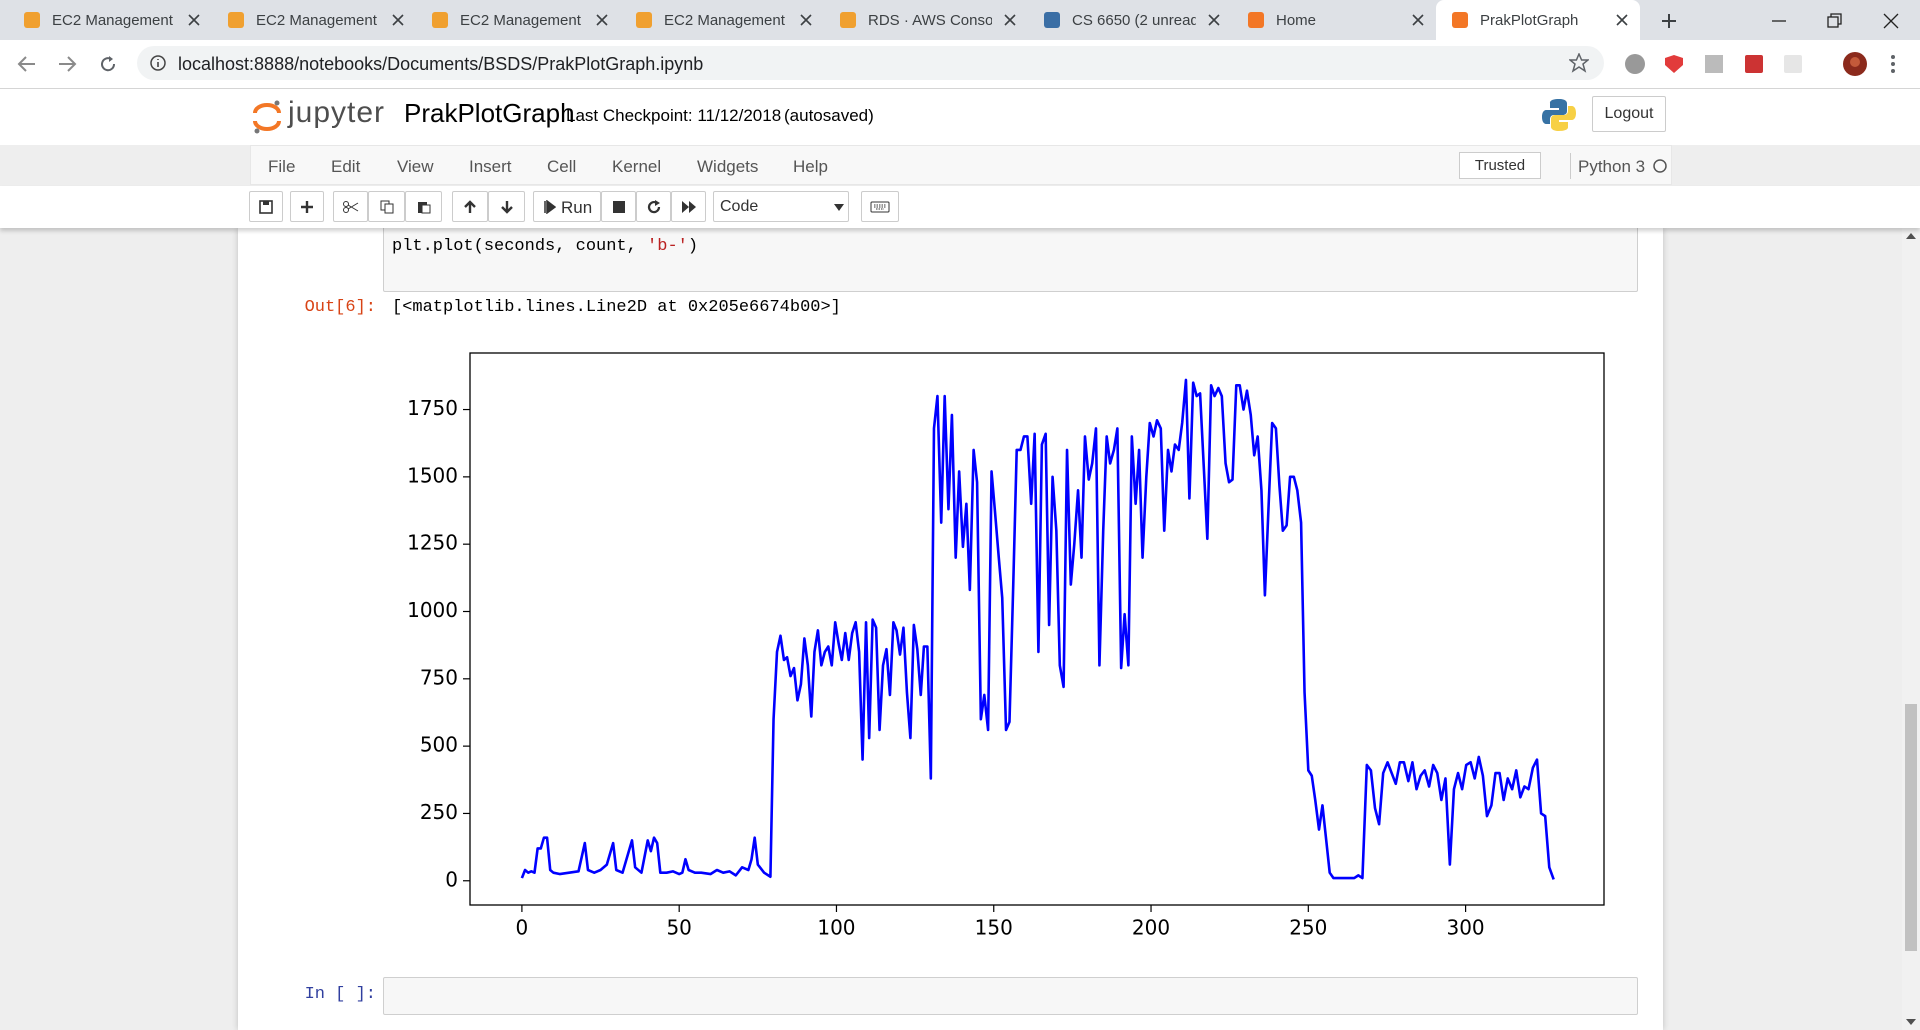 The width and height of the screenshot is (1920, 1030). Describe the element at coordinates (1911, 827) in the screenshot. I see `scroll-thumb` at that location.